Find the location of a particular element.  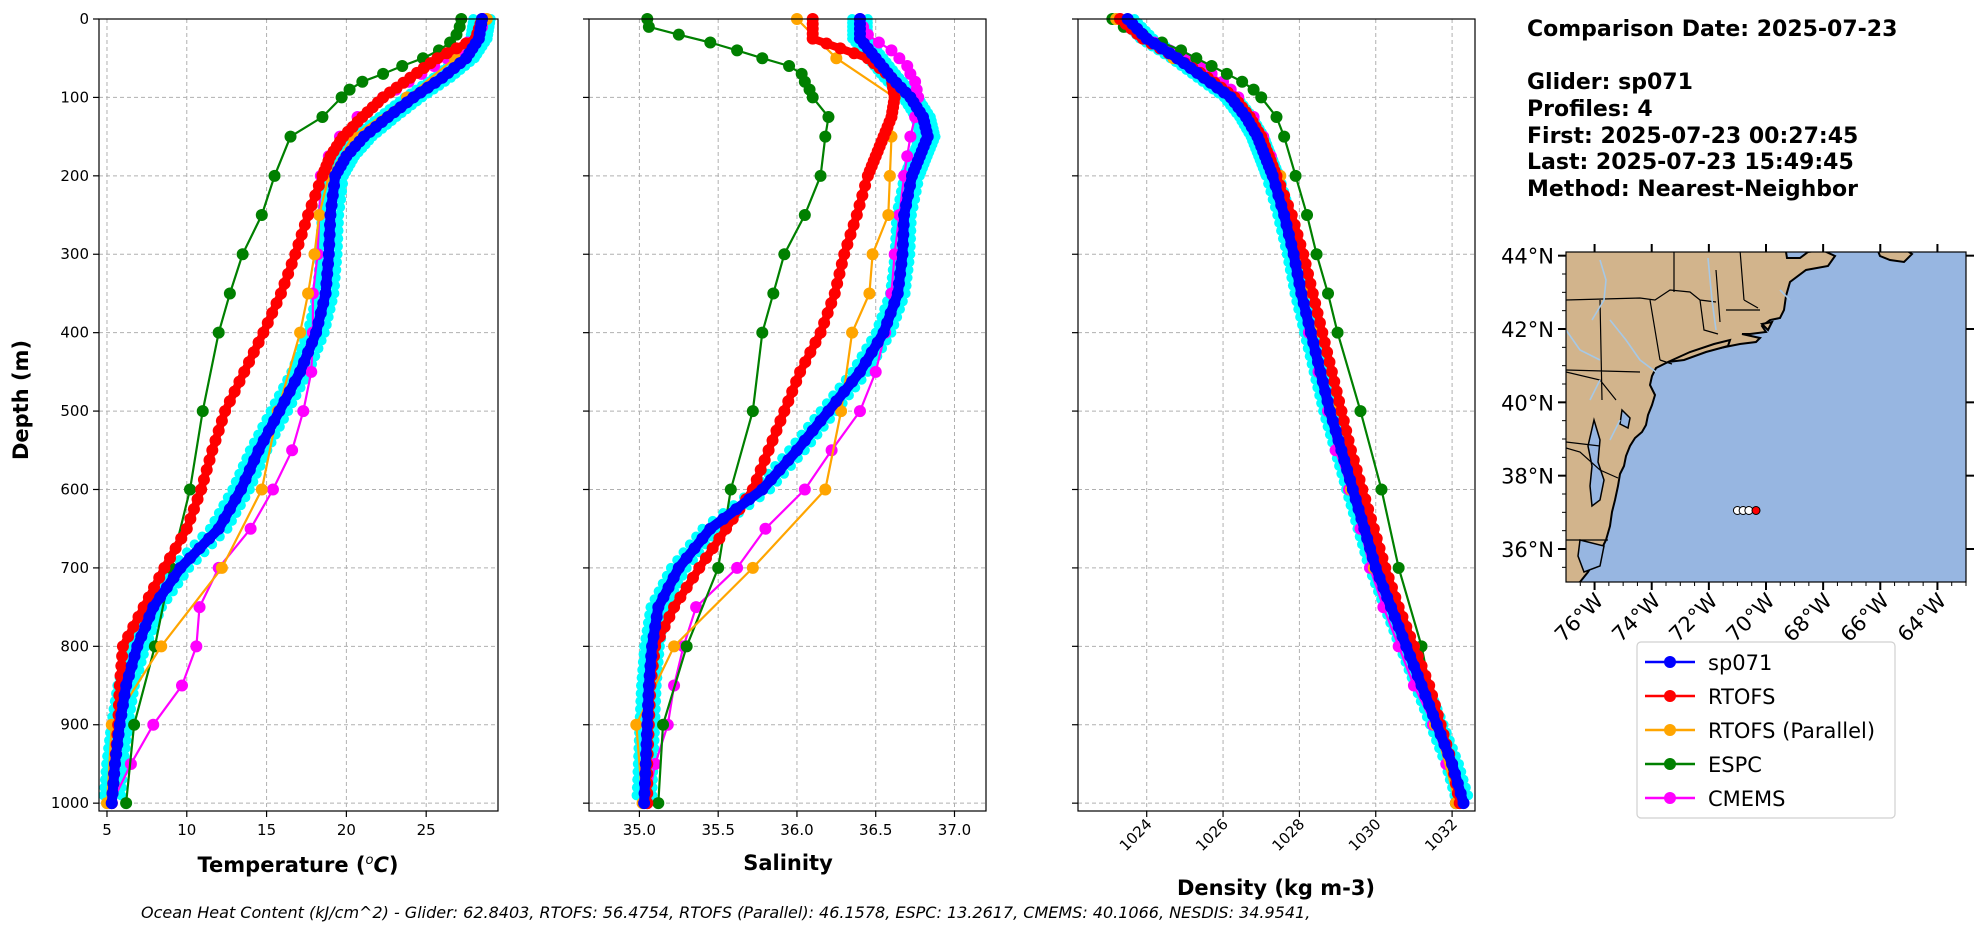

legend-item: CMEMS is located at coordinates (1715, 799).